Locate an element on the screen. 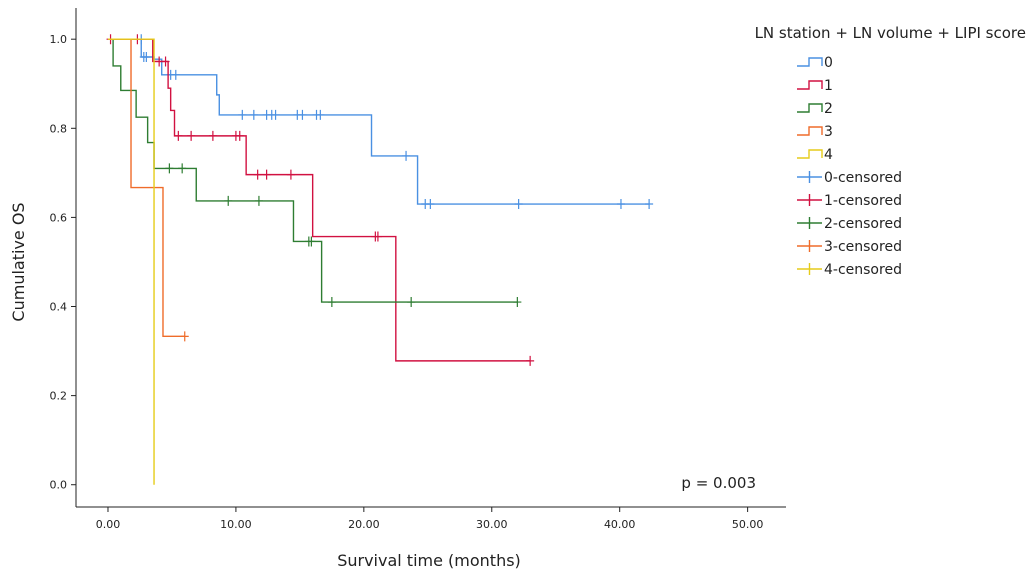 The image size is (1030, 572). y-tick-label: 1.0 is located at coordinates (59, 39).